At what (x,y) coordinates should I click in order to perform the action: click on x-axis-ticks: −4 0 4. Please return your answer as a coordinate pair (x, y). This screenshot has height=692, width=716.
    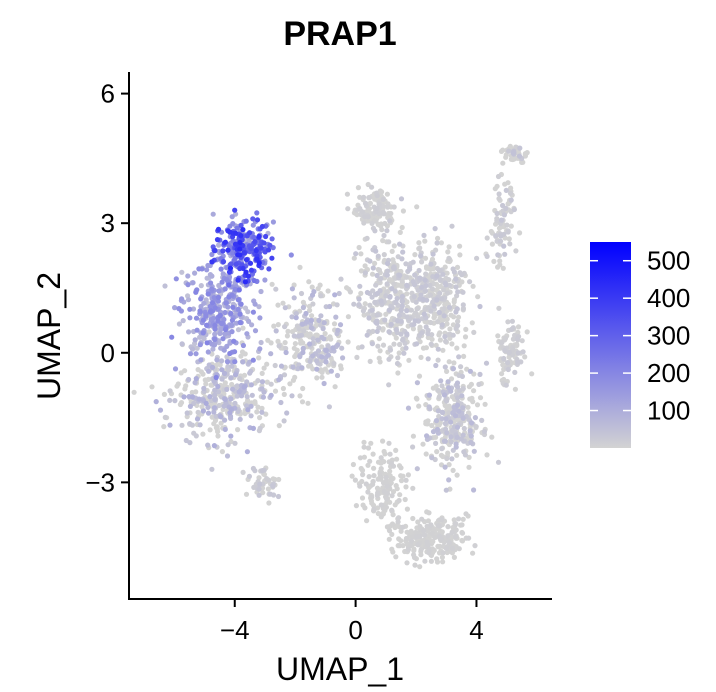
    Looking at the image, I should click on (352, 622).